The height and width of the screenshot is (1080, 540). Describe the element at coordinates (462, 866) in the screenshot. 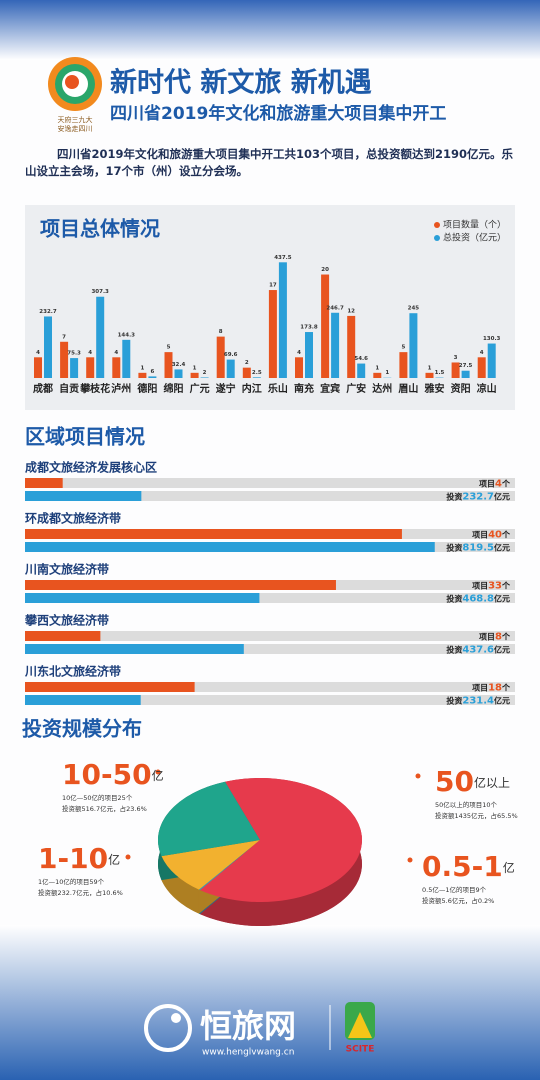

I see `segment-range: 0.5-1` at that location.